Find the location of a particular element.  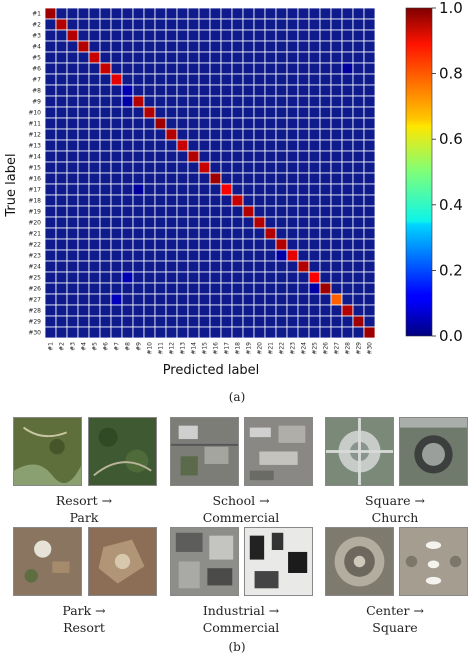

heatmap-cell-r30-c3 is located at coordinates (72, 332).